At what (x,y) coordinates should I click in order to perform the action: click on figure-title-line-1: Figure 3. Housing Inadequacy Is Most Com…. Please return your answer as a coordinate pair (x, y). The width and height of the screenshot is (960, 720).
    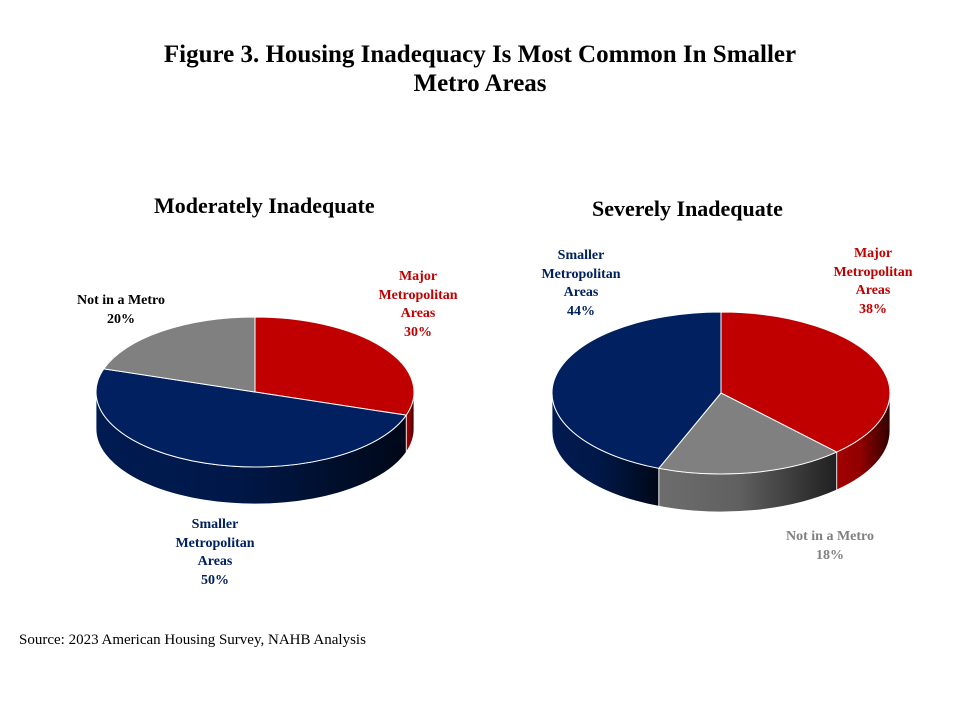
    Looking at the image, I should click on (480, 54).